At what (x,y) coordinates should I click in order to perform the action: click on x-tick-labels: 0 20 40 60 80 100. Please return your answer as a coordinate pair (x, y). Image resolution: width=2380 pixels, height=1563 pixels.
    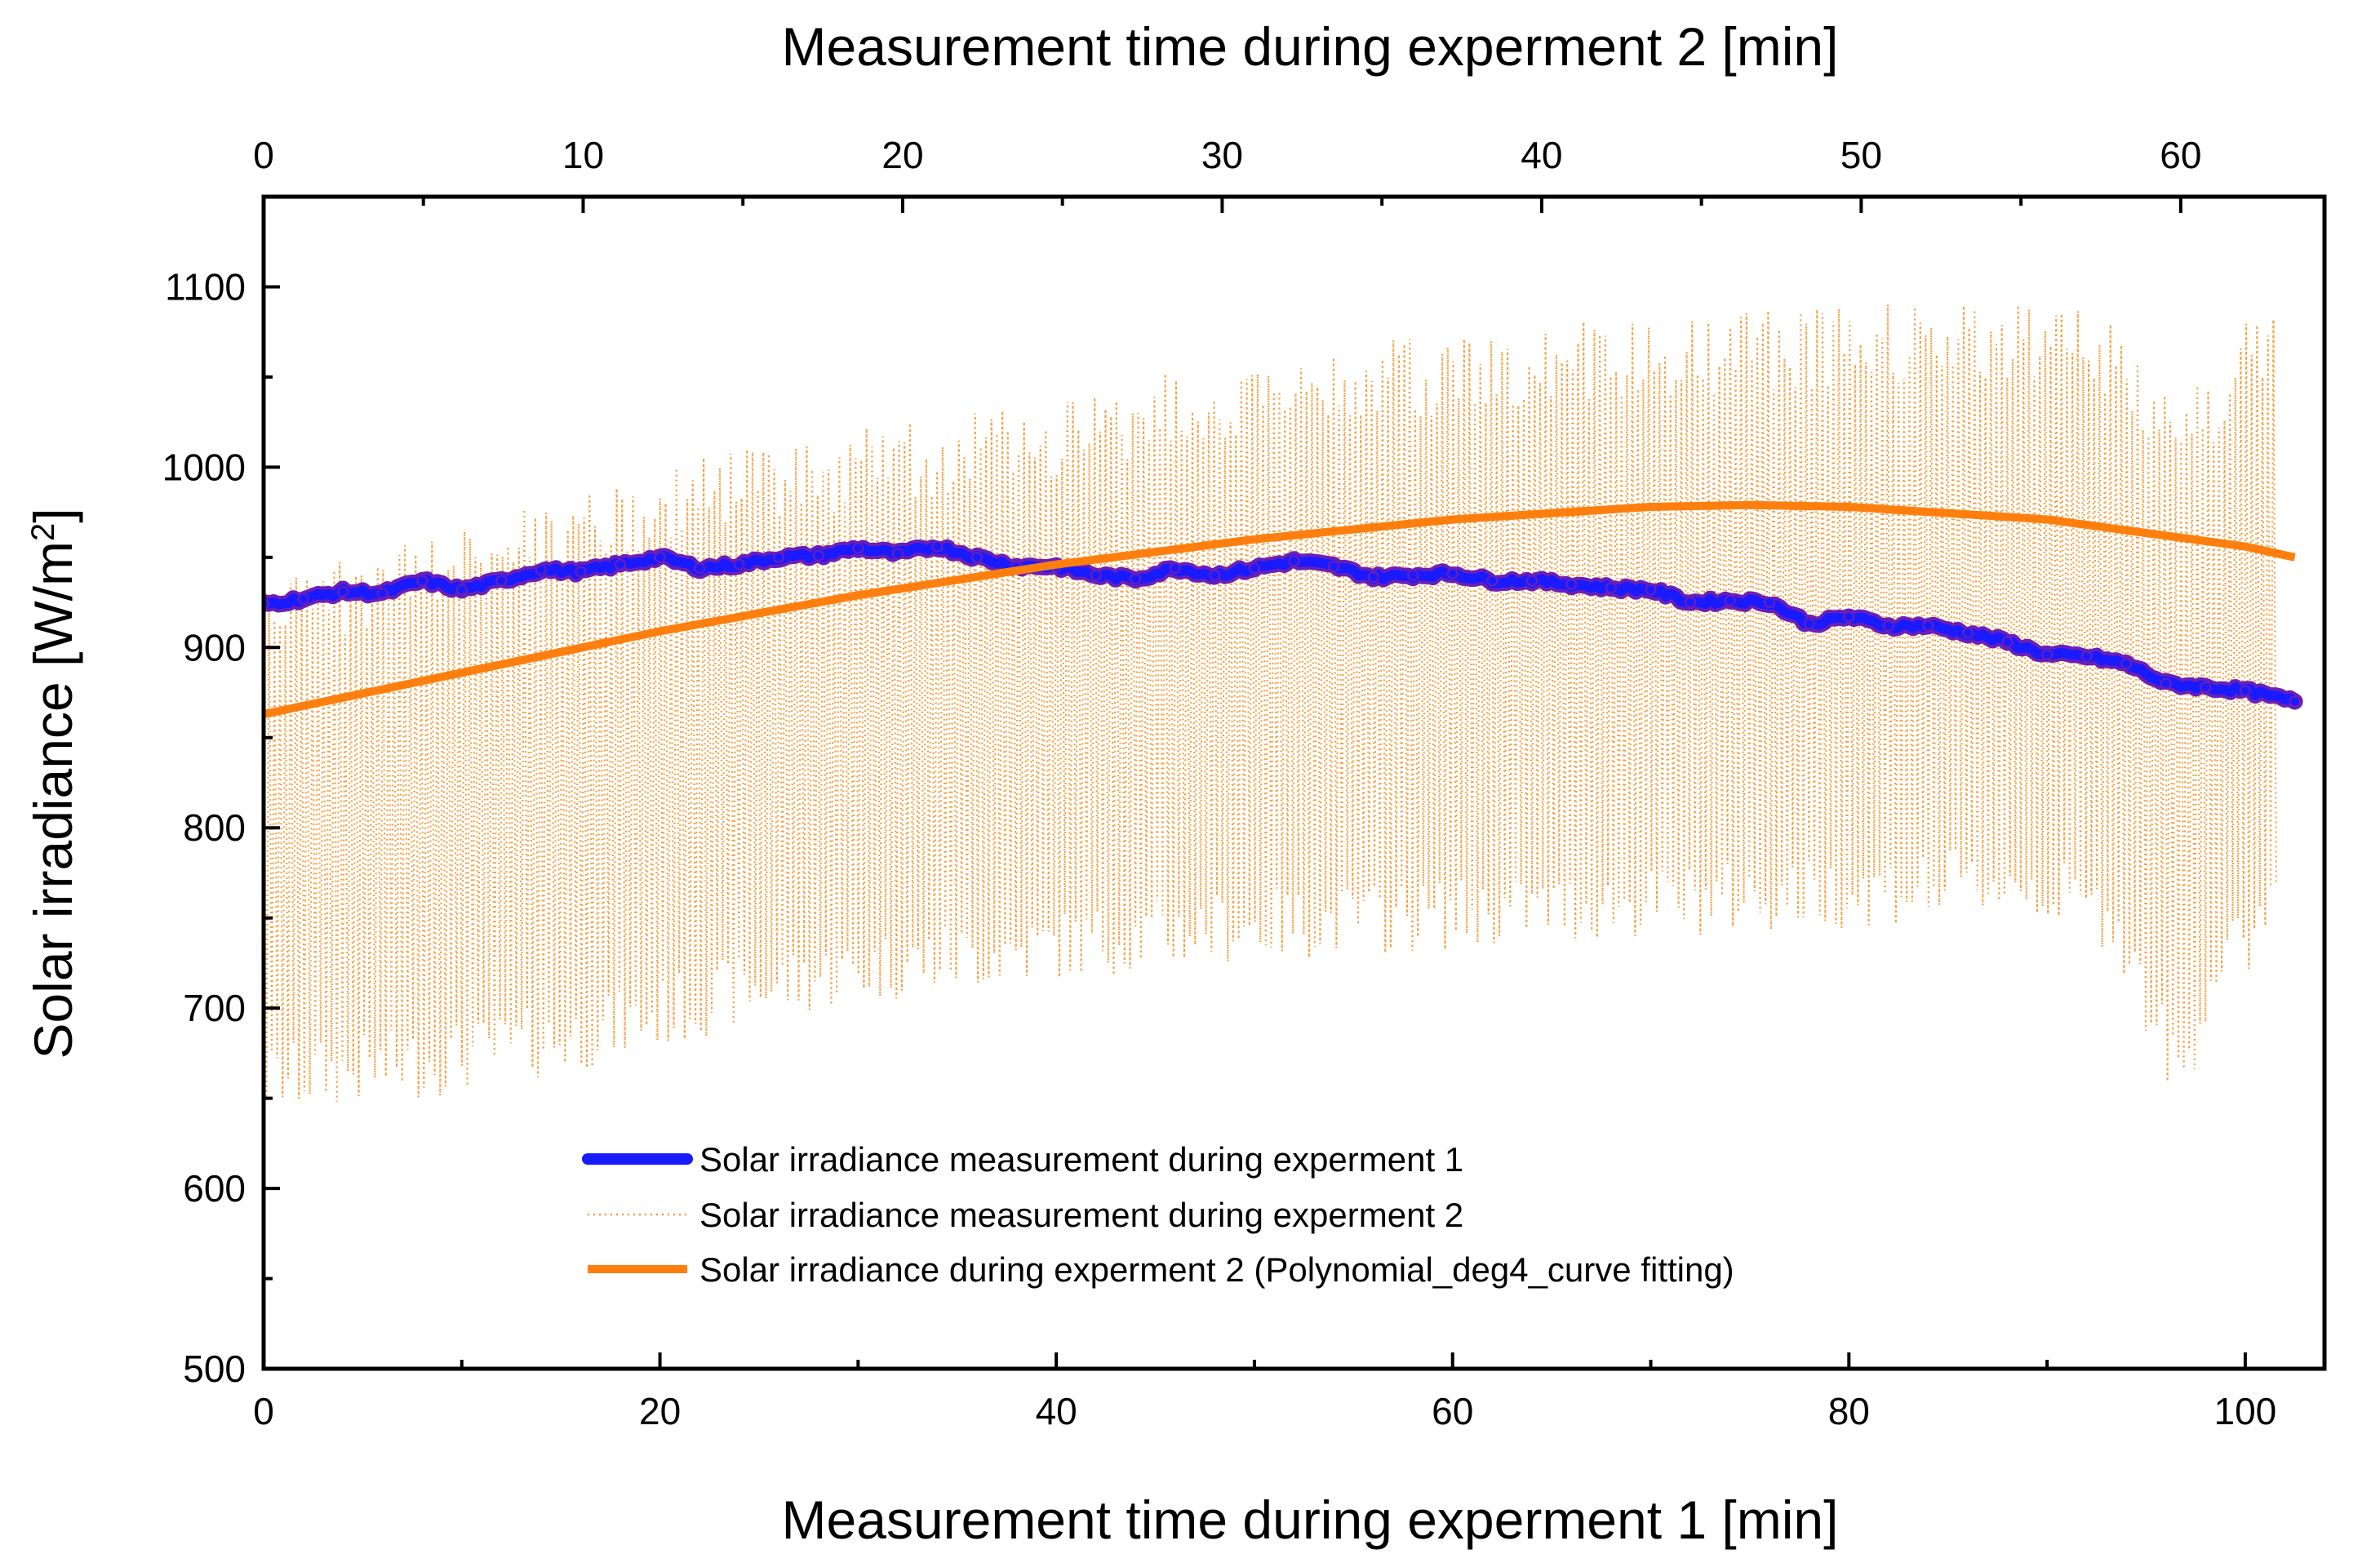
    Looking at the image, I should click on (1264, 1411).